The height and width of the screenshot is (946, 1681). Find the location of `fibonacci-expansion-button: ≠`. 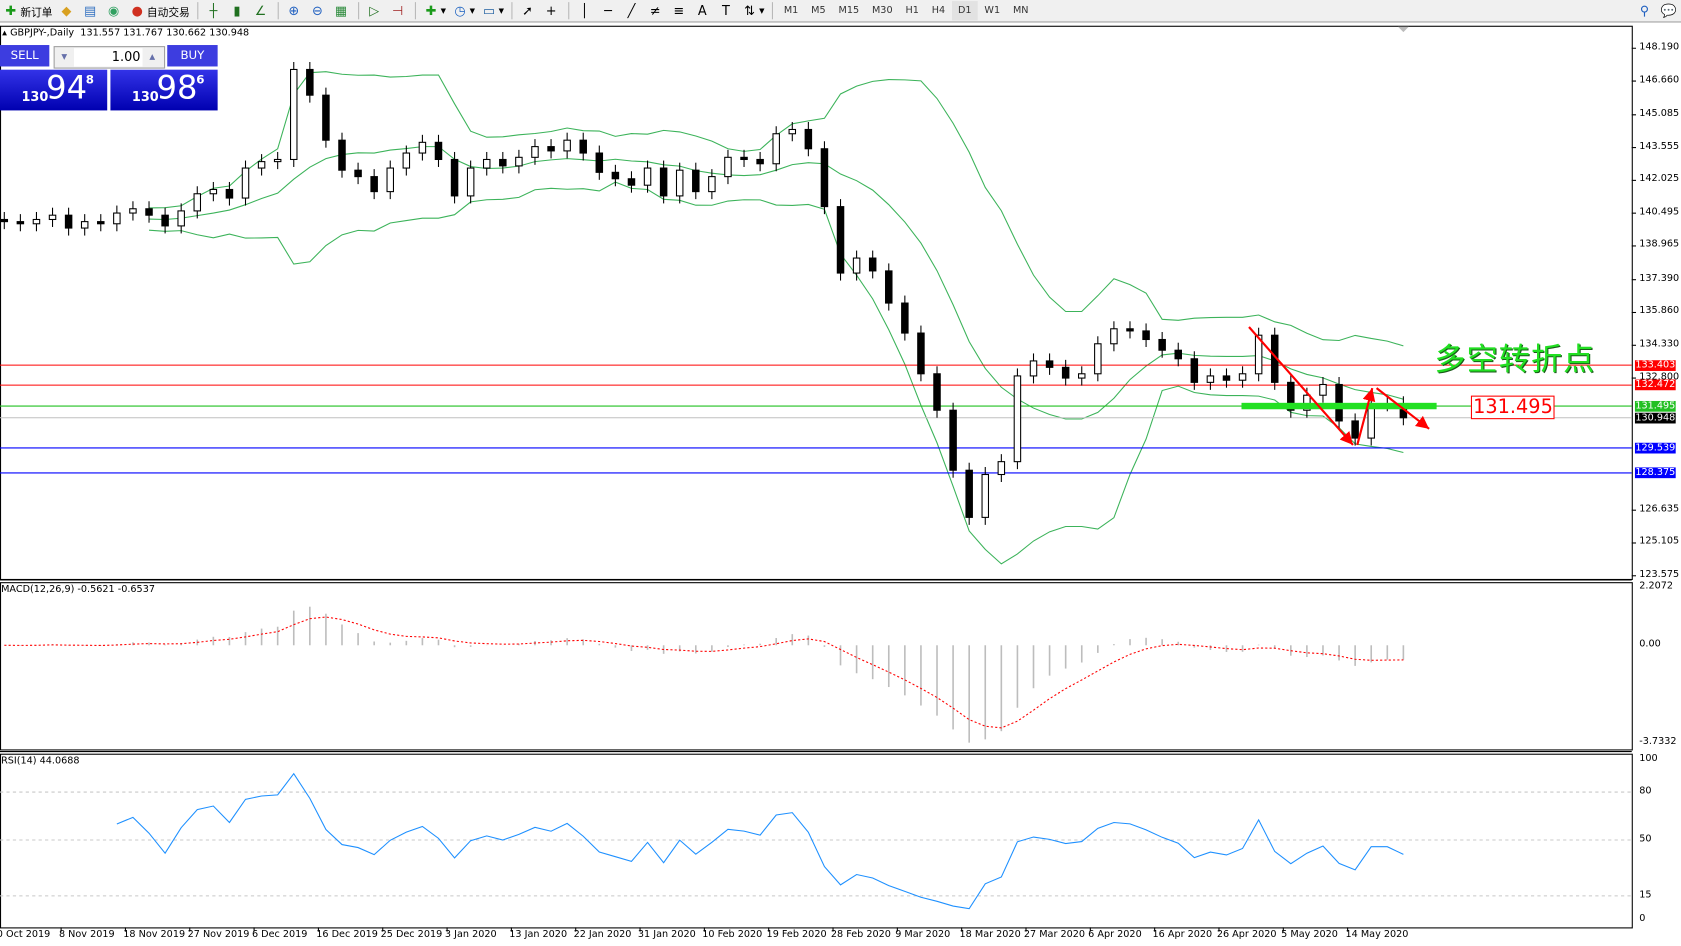

fibonacci-expansion-button: ≠ is located at coordinates (656, 10).